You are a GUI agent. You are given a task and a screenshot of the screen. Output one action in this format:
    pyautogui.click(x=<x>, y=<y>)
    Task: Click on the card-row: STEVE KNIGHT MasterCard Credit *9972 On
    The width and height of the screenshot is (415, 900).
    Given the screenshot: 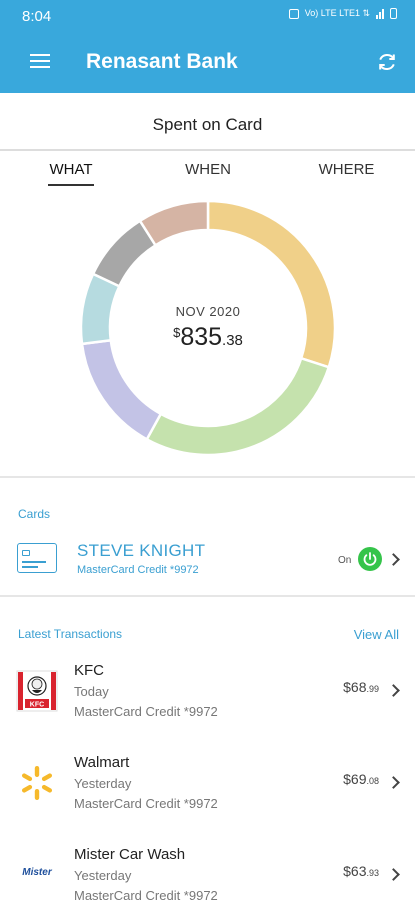 What is the action you would take?
    pyautogui.click(x=207, y=559)
    